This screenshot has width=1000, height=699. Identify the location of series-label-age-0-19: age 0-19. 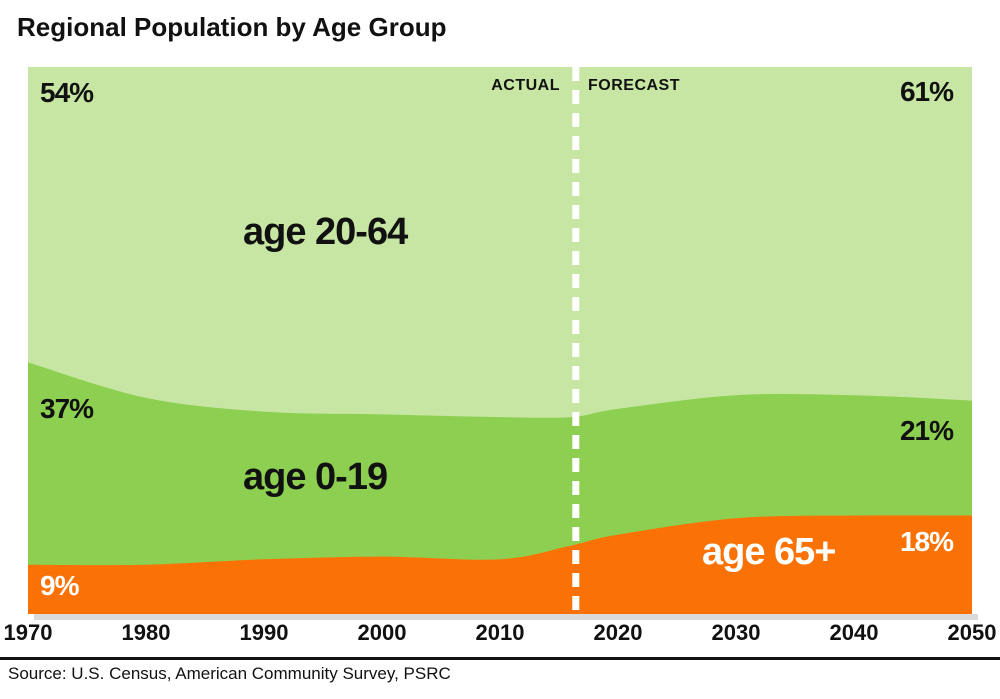
(315, 477).